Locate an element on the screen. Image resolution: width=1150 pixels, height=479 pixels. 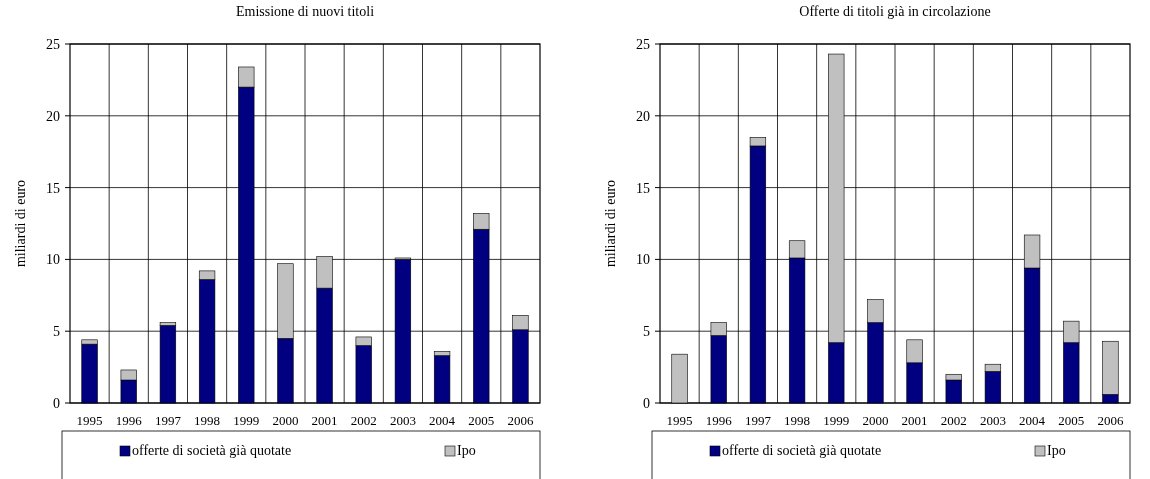
chart-title: Emissione di nuovi titoli is located at coordinates (305, 11).